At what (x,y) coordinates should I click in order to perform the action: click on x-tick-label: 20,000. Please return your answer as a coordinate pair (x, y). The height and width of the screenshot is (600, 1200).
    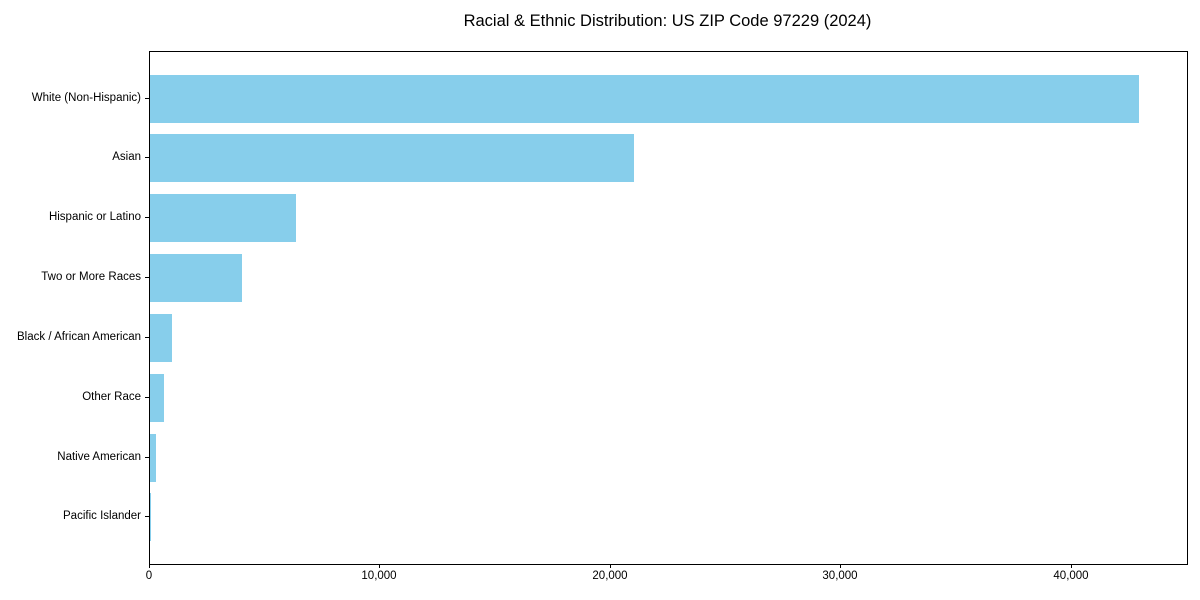
    Looking at the image, I should click on (610, 576).